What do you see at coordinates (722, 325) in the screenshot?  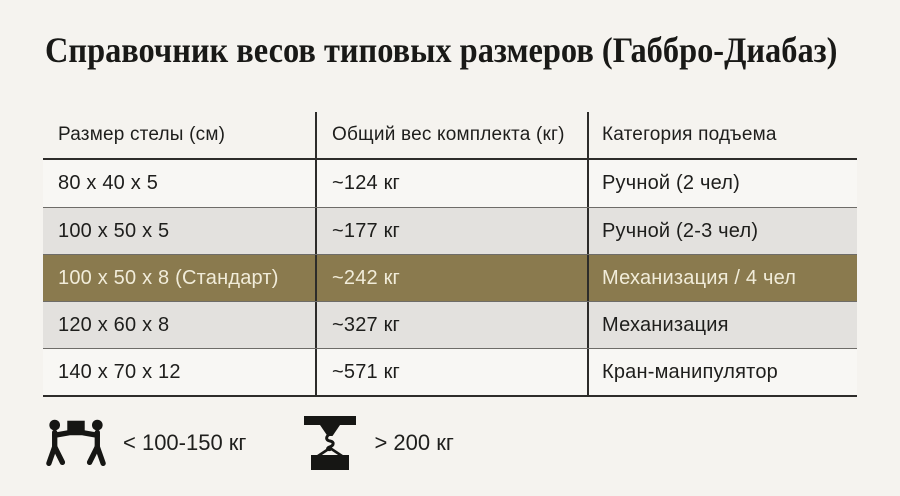 I see `cell-category: Механизация` at bounding box center [722, 325].